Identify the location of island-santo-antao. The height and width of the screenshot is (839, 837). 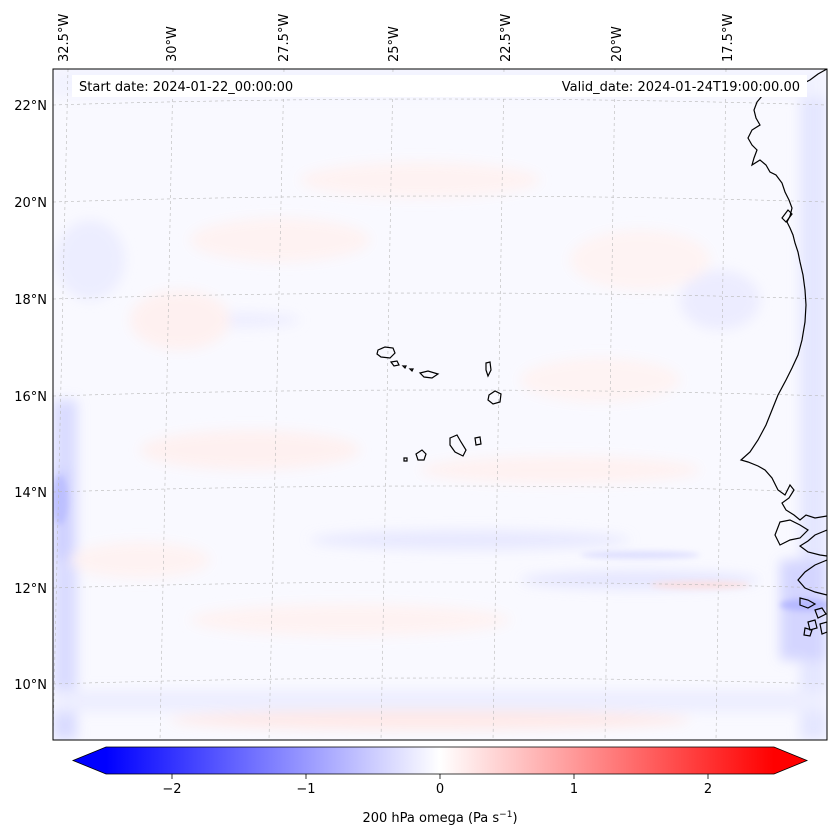
(386, 352).